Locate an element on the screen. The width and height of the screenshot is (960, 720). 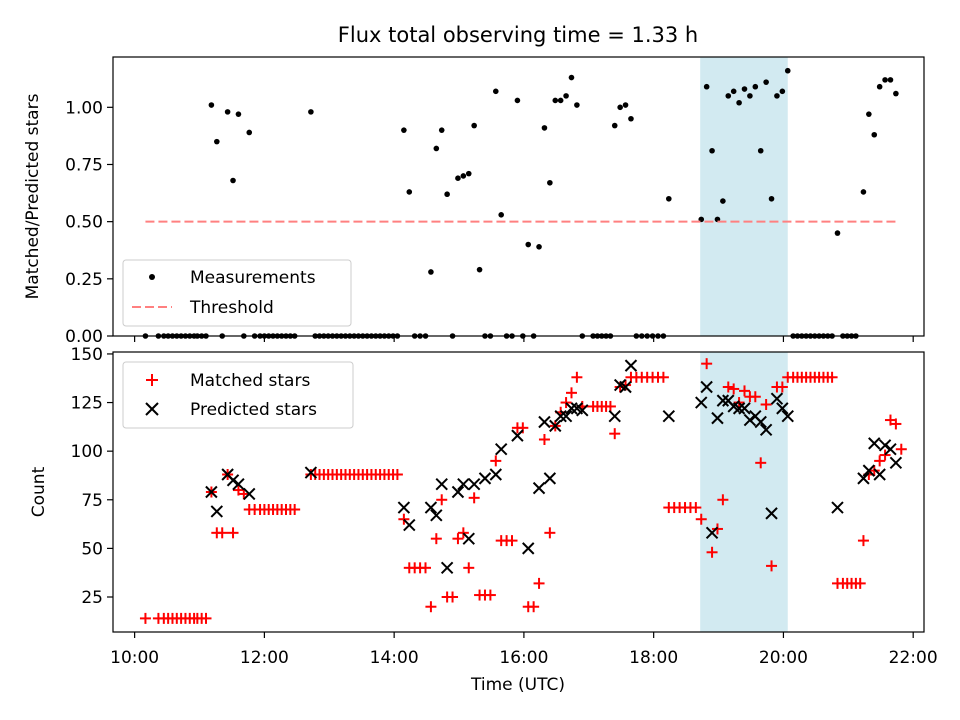
top-legend: Measurements Threshold is located at coordinates (237, 293).